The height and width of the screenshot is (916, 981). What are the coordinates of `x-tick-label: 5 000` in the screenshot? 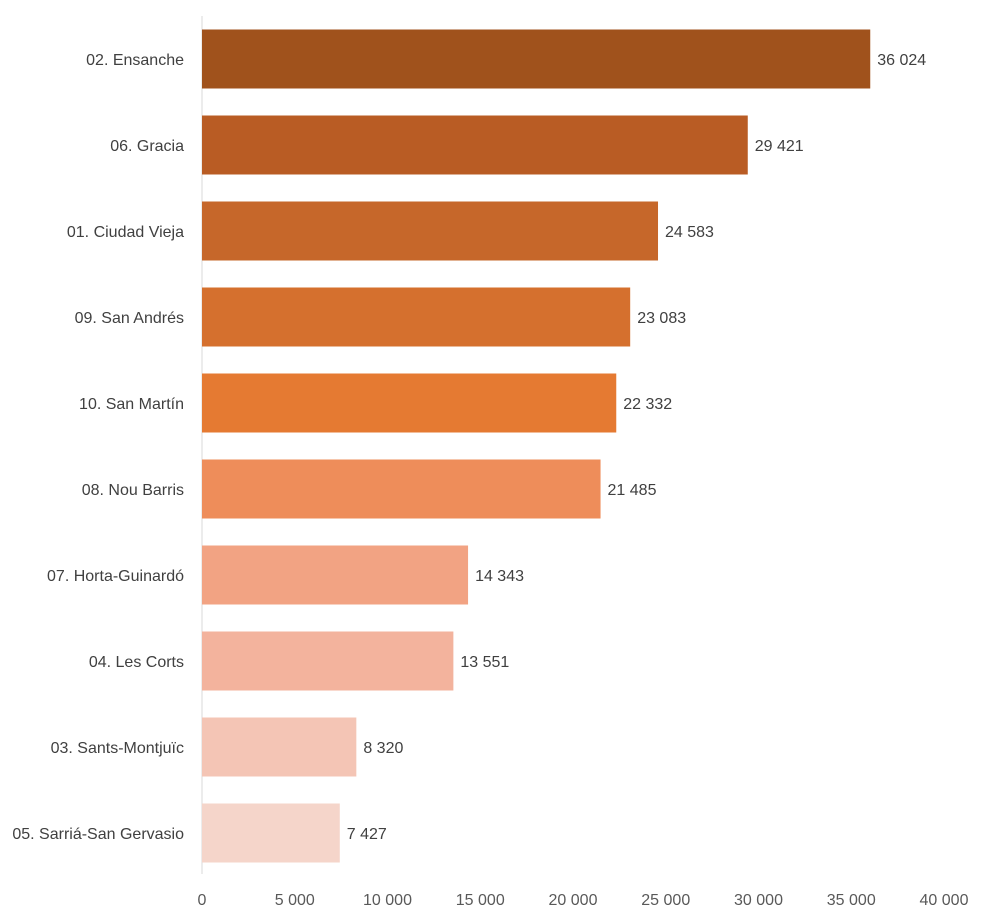 It's located at (295, 900).